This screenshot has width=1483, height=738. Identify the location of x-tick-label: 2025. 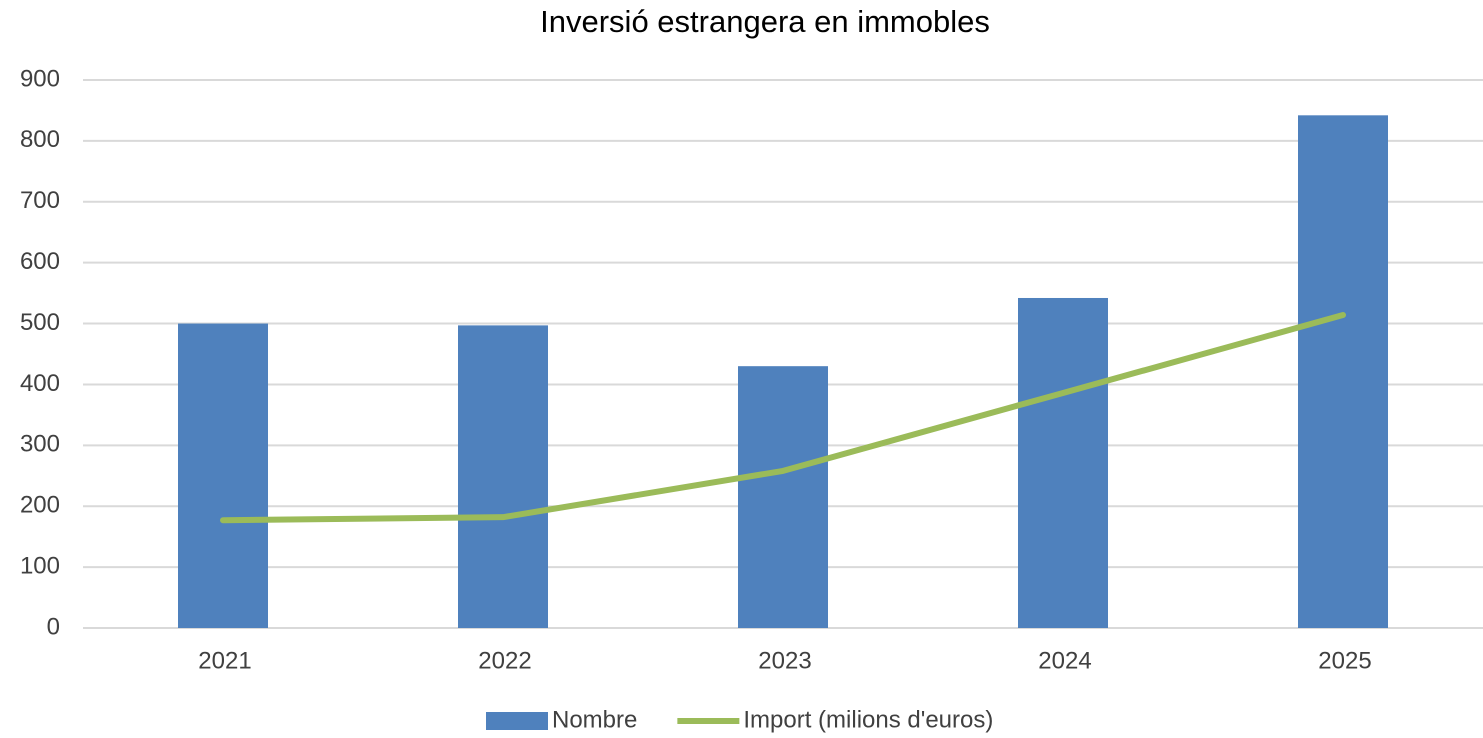
(1344, 660).